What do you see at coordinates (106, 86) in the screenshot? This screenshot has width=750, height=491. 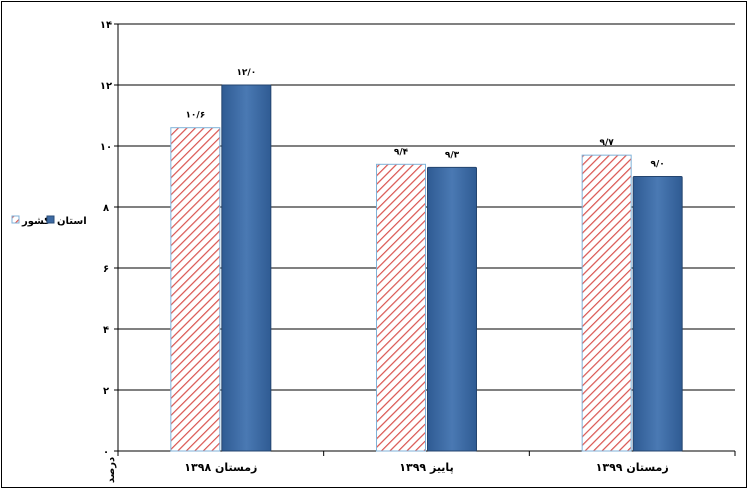 I see `y-tick-label: ۱۲` at bounding box center [106, 86].